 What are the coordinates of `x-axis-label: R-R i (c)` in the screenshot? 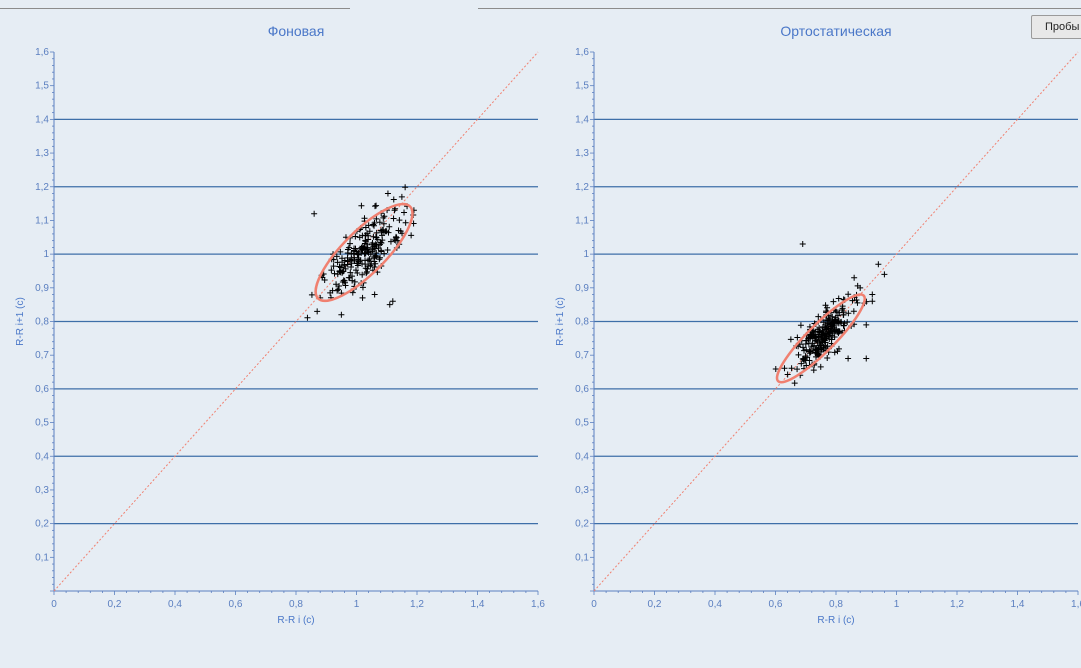 It's located at (835, 620).